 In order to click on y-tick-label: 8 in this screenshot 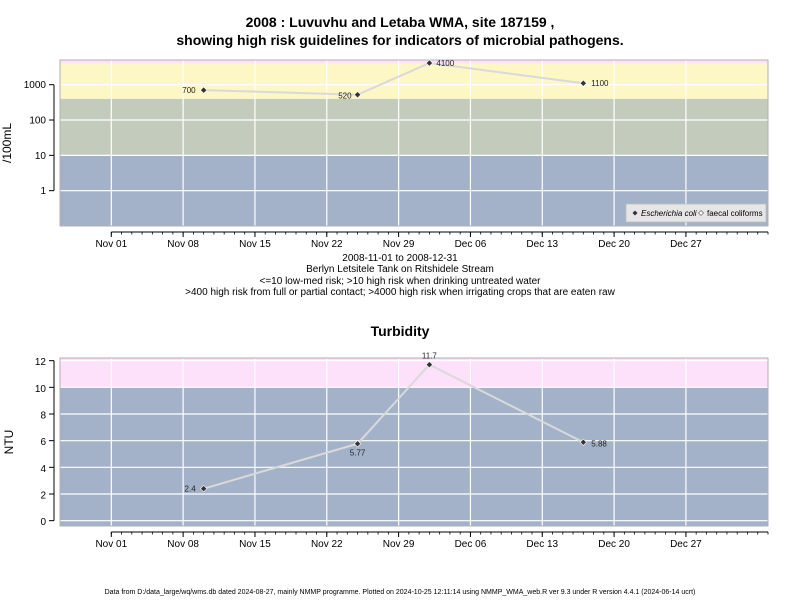, I will do `click(43, 416)`.